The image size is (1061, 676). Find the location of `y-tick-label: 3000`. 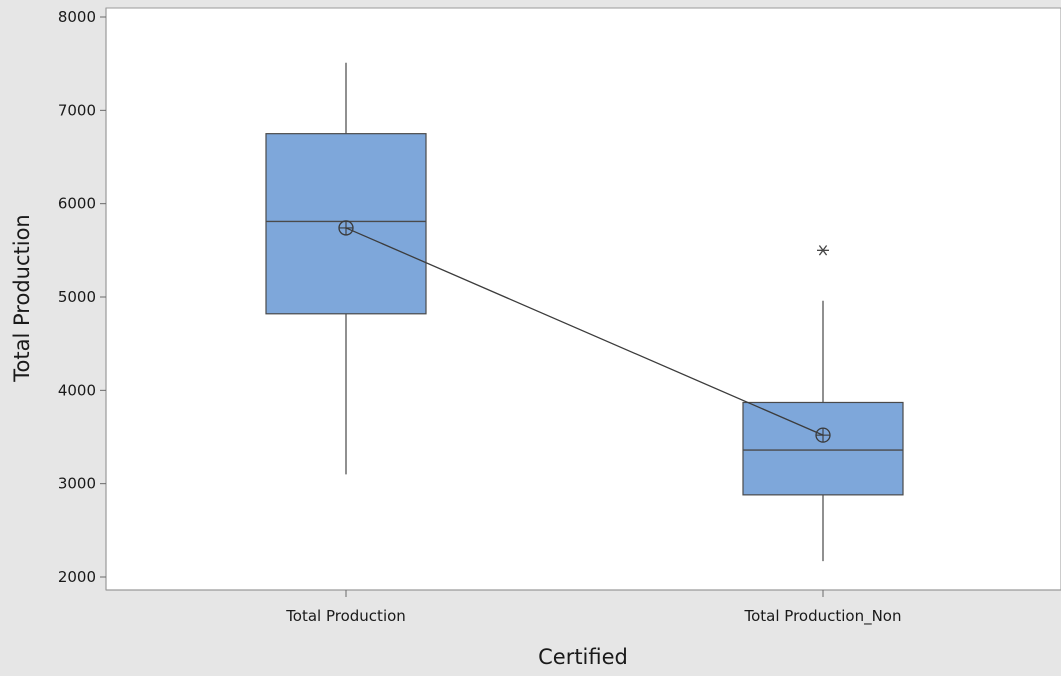

y-tick-label: 3000 is located at coordinates (77, 484).